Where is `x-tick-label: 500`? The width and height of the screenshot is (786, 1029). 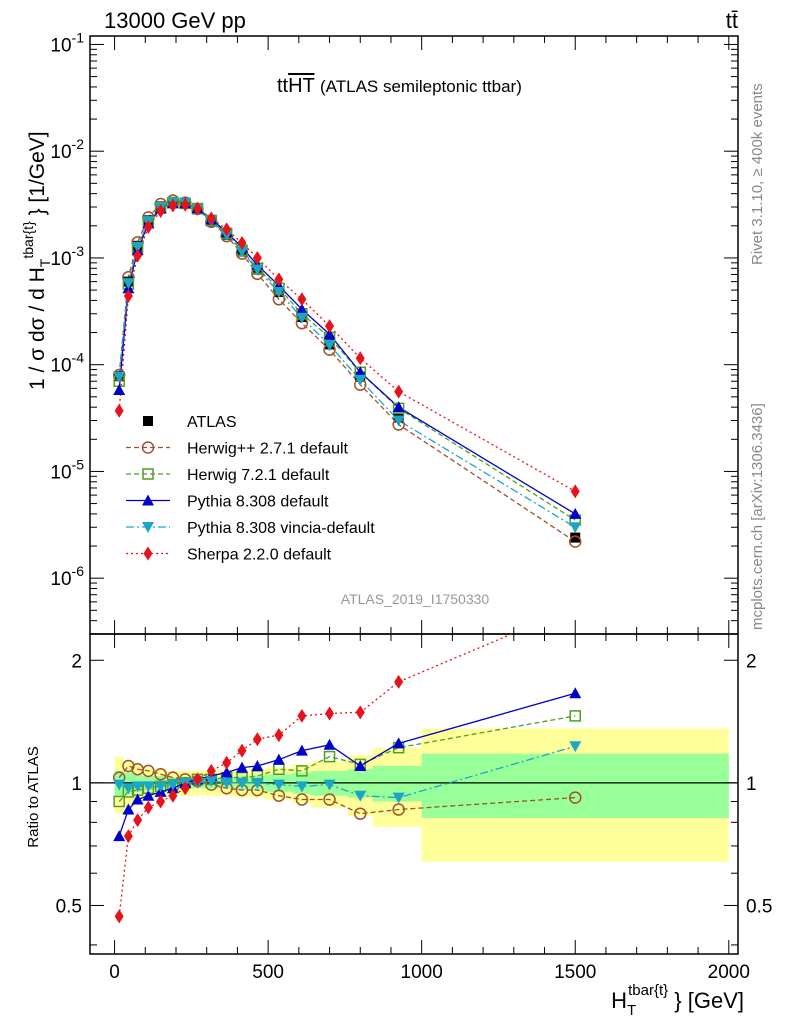 x-tick-label: 500 is located at coordinates (268, 972).